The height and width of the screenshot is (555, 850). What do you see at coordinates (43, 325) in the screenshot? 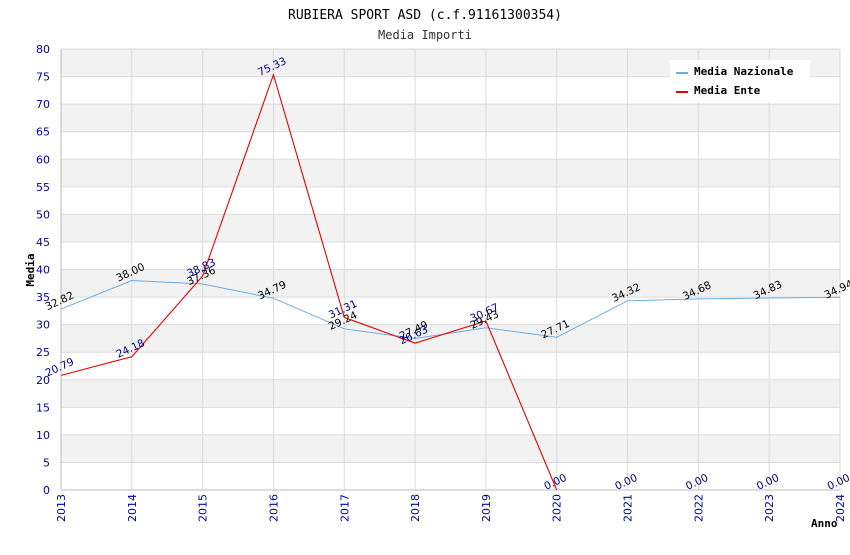
I see `y-tick-label: 30` at bounding box center [43, 325].